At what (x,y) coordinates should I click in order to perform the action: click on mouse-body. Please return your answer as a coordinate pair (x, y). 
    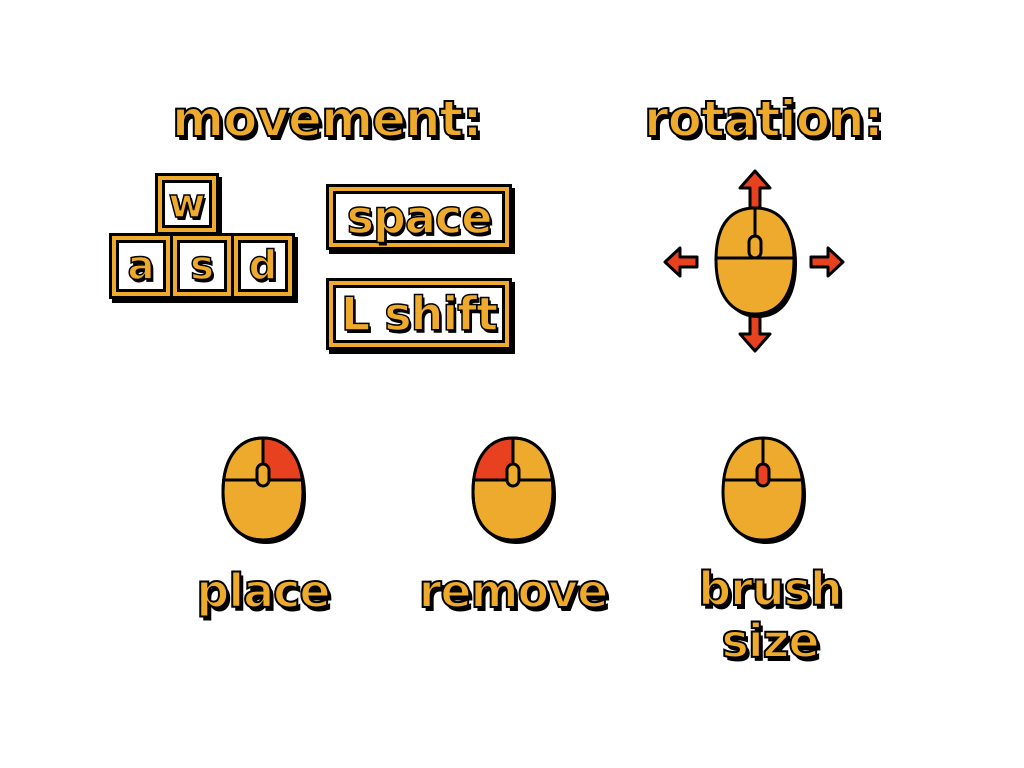
    Looking at the image, I should click on (755, 262).